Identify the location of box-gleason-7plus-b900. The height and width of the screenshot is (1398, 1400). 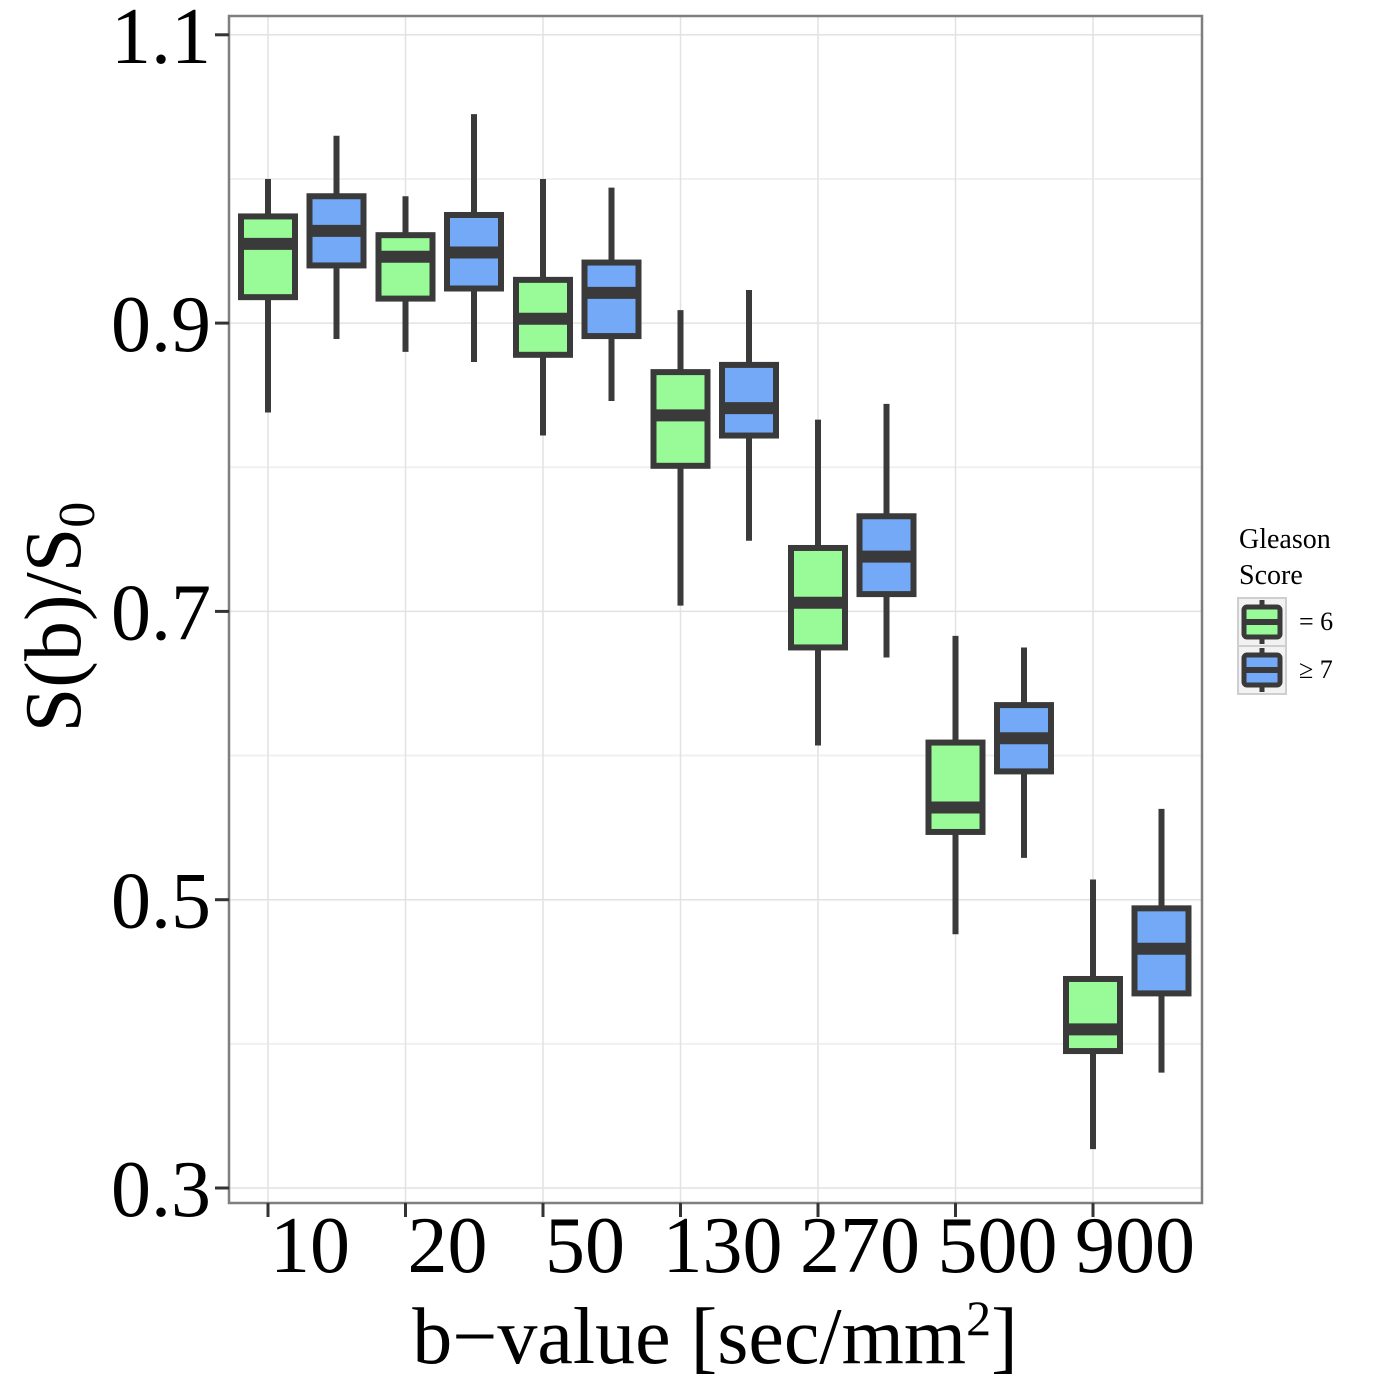
(1161, 940).